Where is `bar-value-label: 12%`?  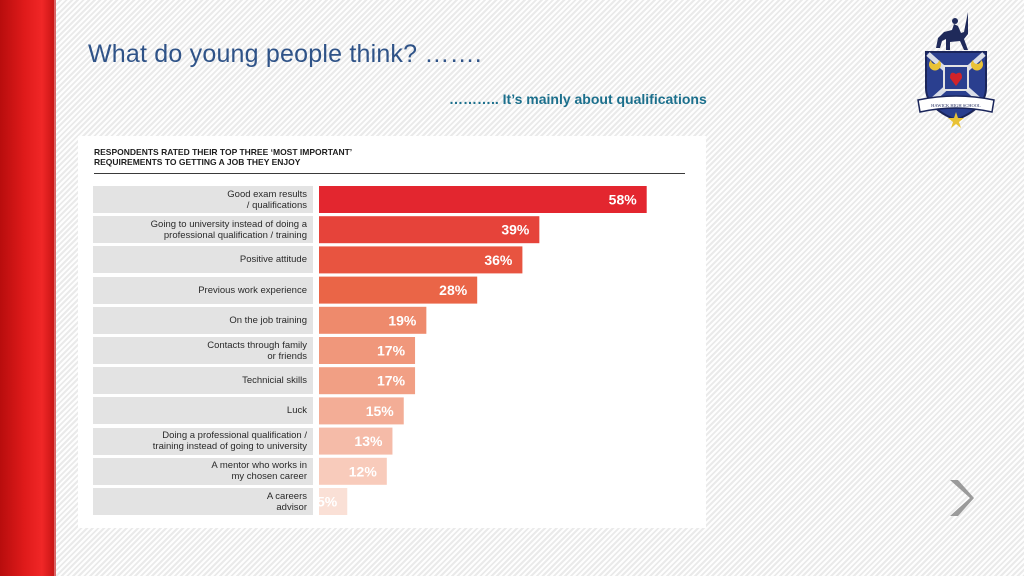 bar-value-label: 12% is located at coordinates (363, 471).